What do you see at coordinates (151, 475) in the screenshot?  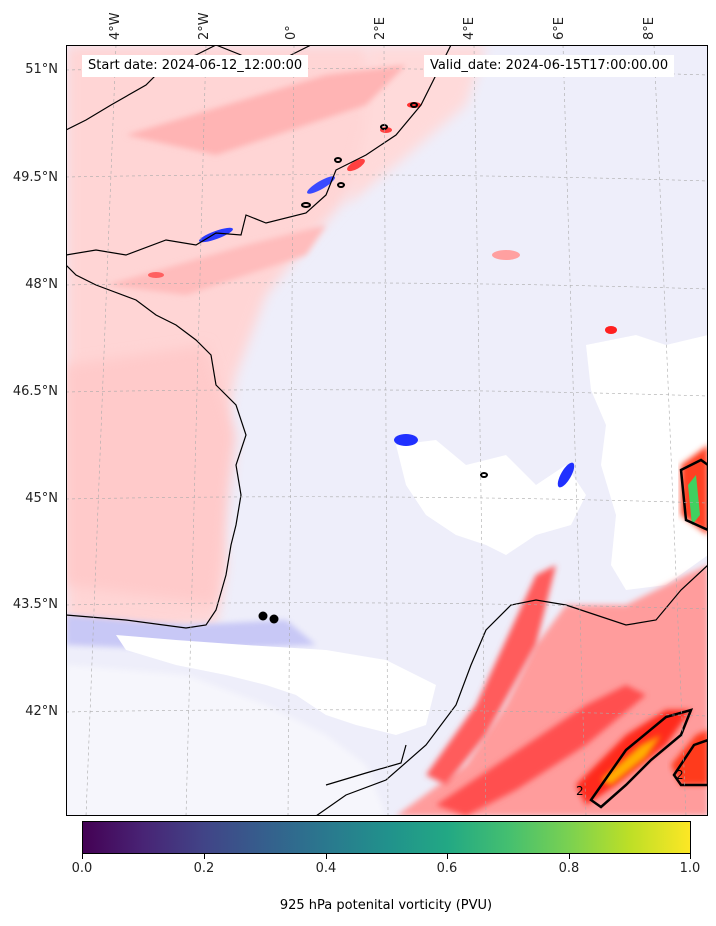 I see `pv-band-southwest` at bounding box center [151, 475].